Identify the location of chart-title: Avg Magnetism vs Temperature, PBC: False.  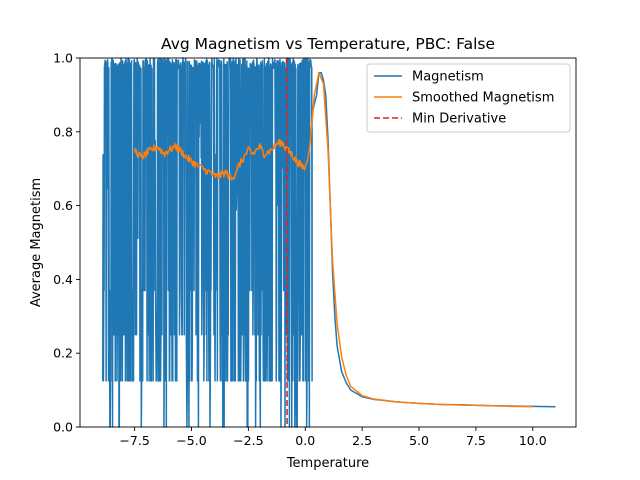
(328, 44).